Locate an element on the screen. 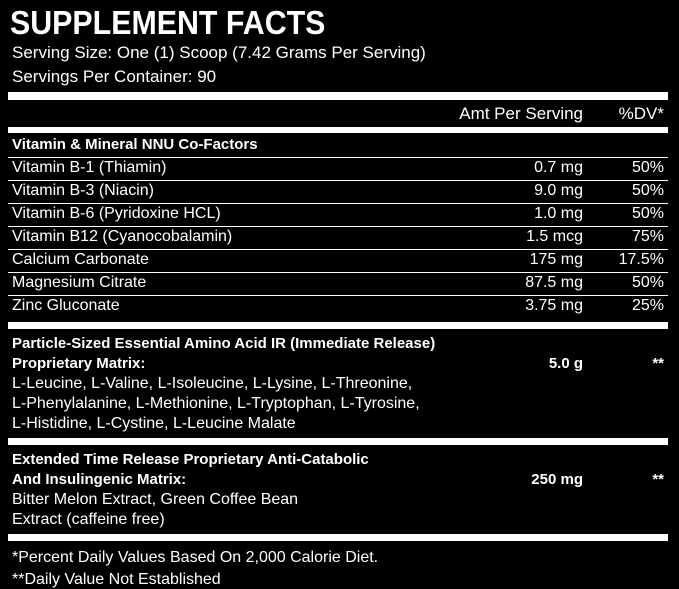  ingredients: Extract (caffeine free) is located at coordinates (88, 519).